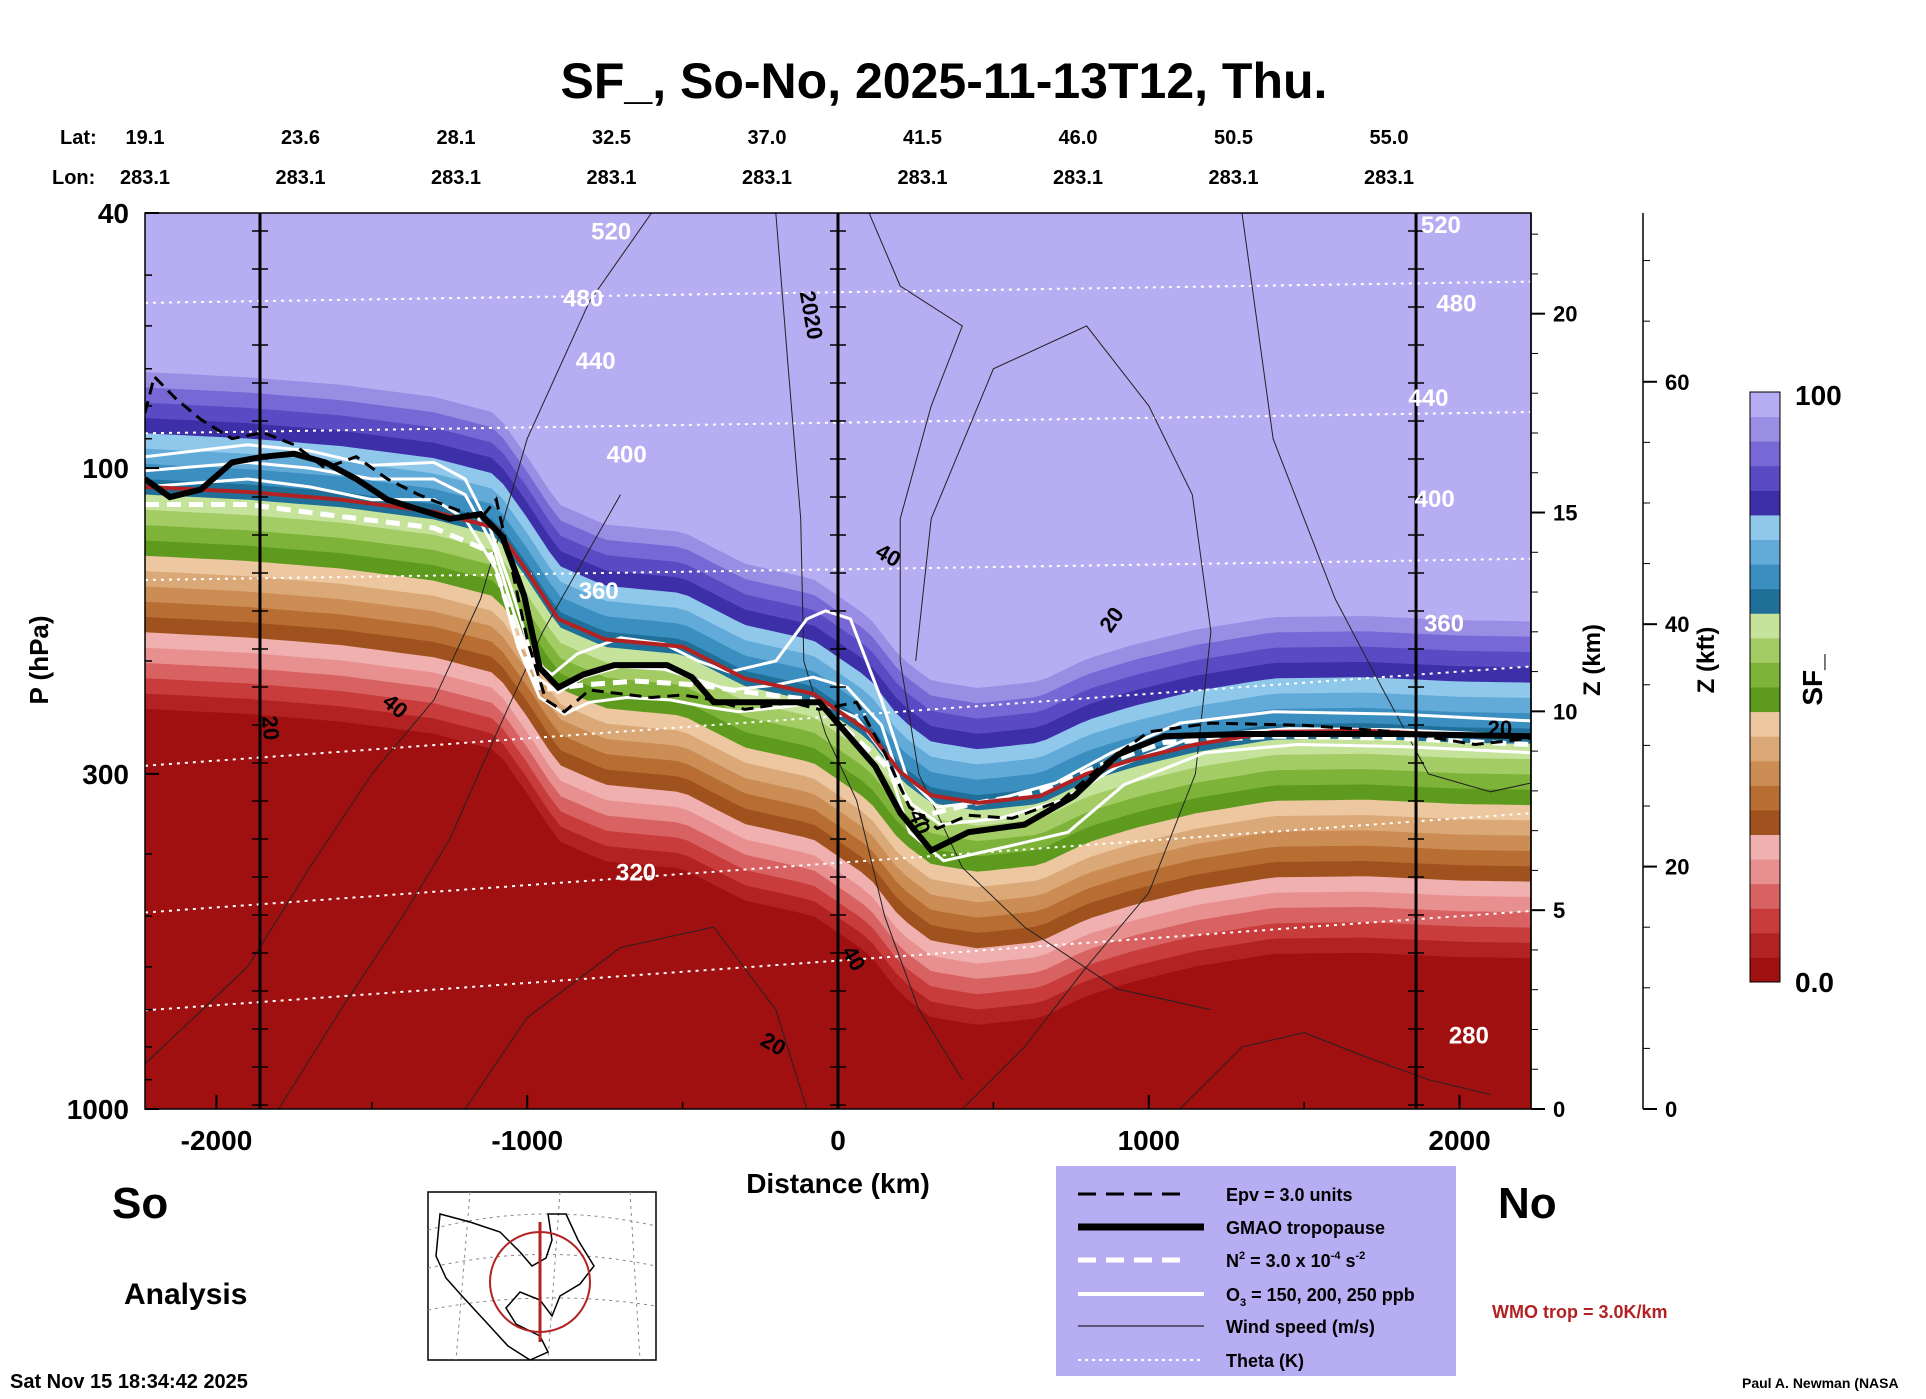 This screenshot has width=1926, height=1399. Describe the element at coordinates (185, 1294) in the screenshot. I see `analysis-label: Analysis` at that location.